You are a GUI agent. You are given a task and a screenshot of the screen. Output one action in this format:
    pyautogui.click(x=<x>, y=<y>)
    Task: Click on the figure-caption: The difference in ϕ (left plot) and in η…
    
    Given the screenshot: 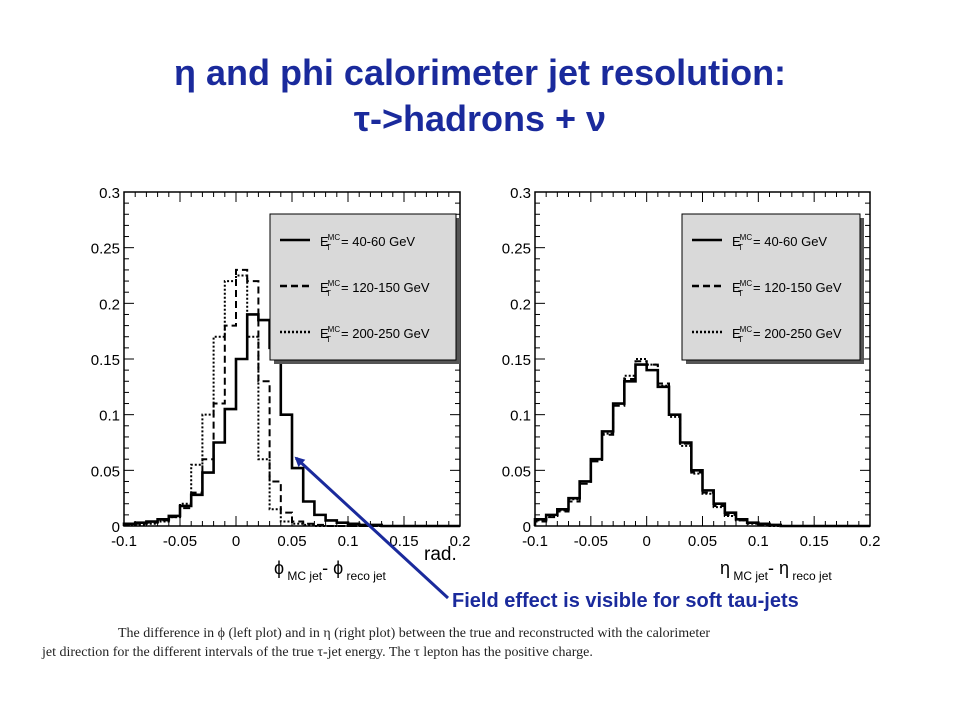 What is the action you would take?
    pyautogui.click(x=440, y=643)
    